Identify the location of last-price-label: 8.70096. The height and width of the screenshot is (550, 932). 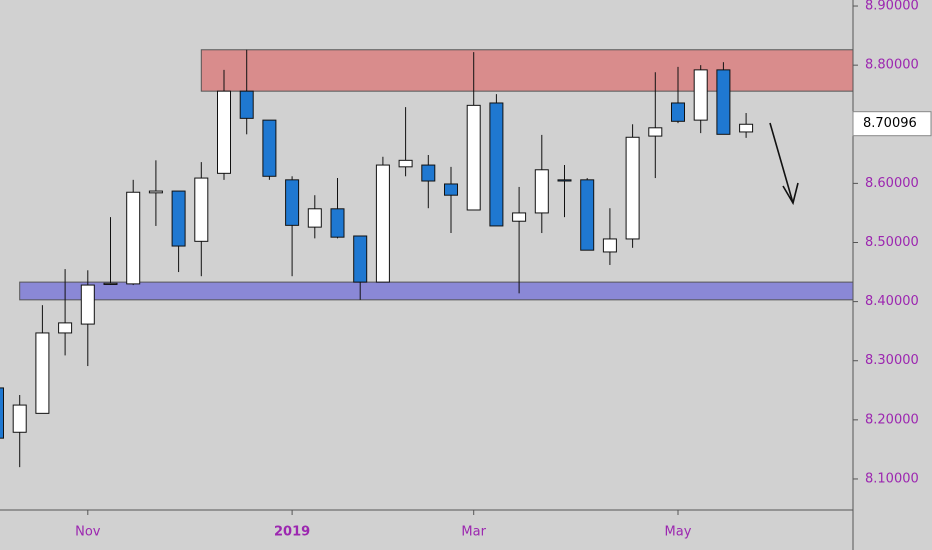
(890, 123).